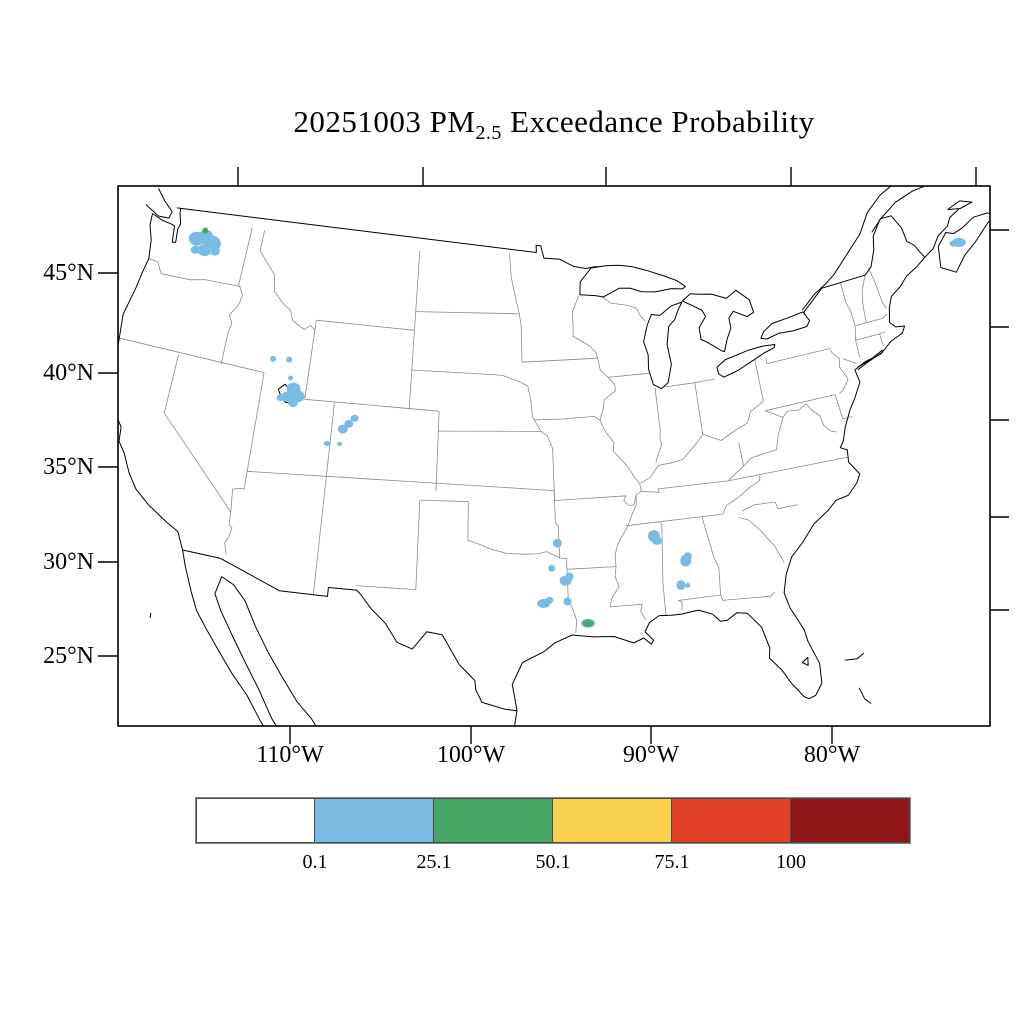  Describe the element at coordinates (791, 862) in the screenshot. I see `colorbar-boundary-label: 100` at that location.